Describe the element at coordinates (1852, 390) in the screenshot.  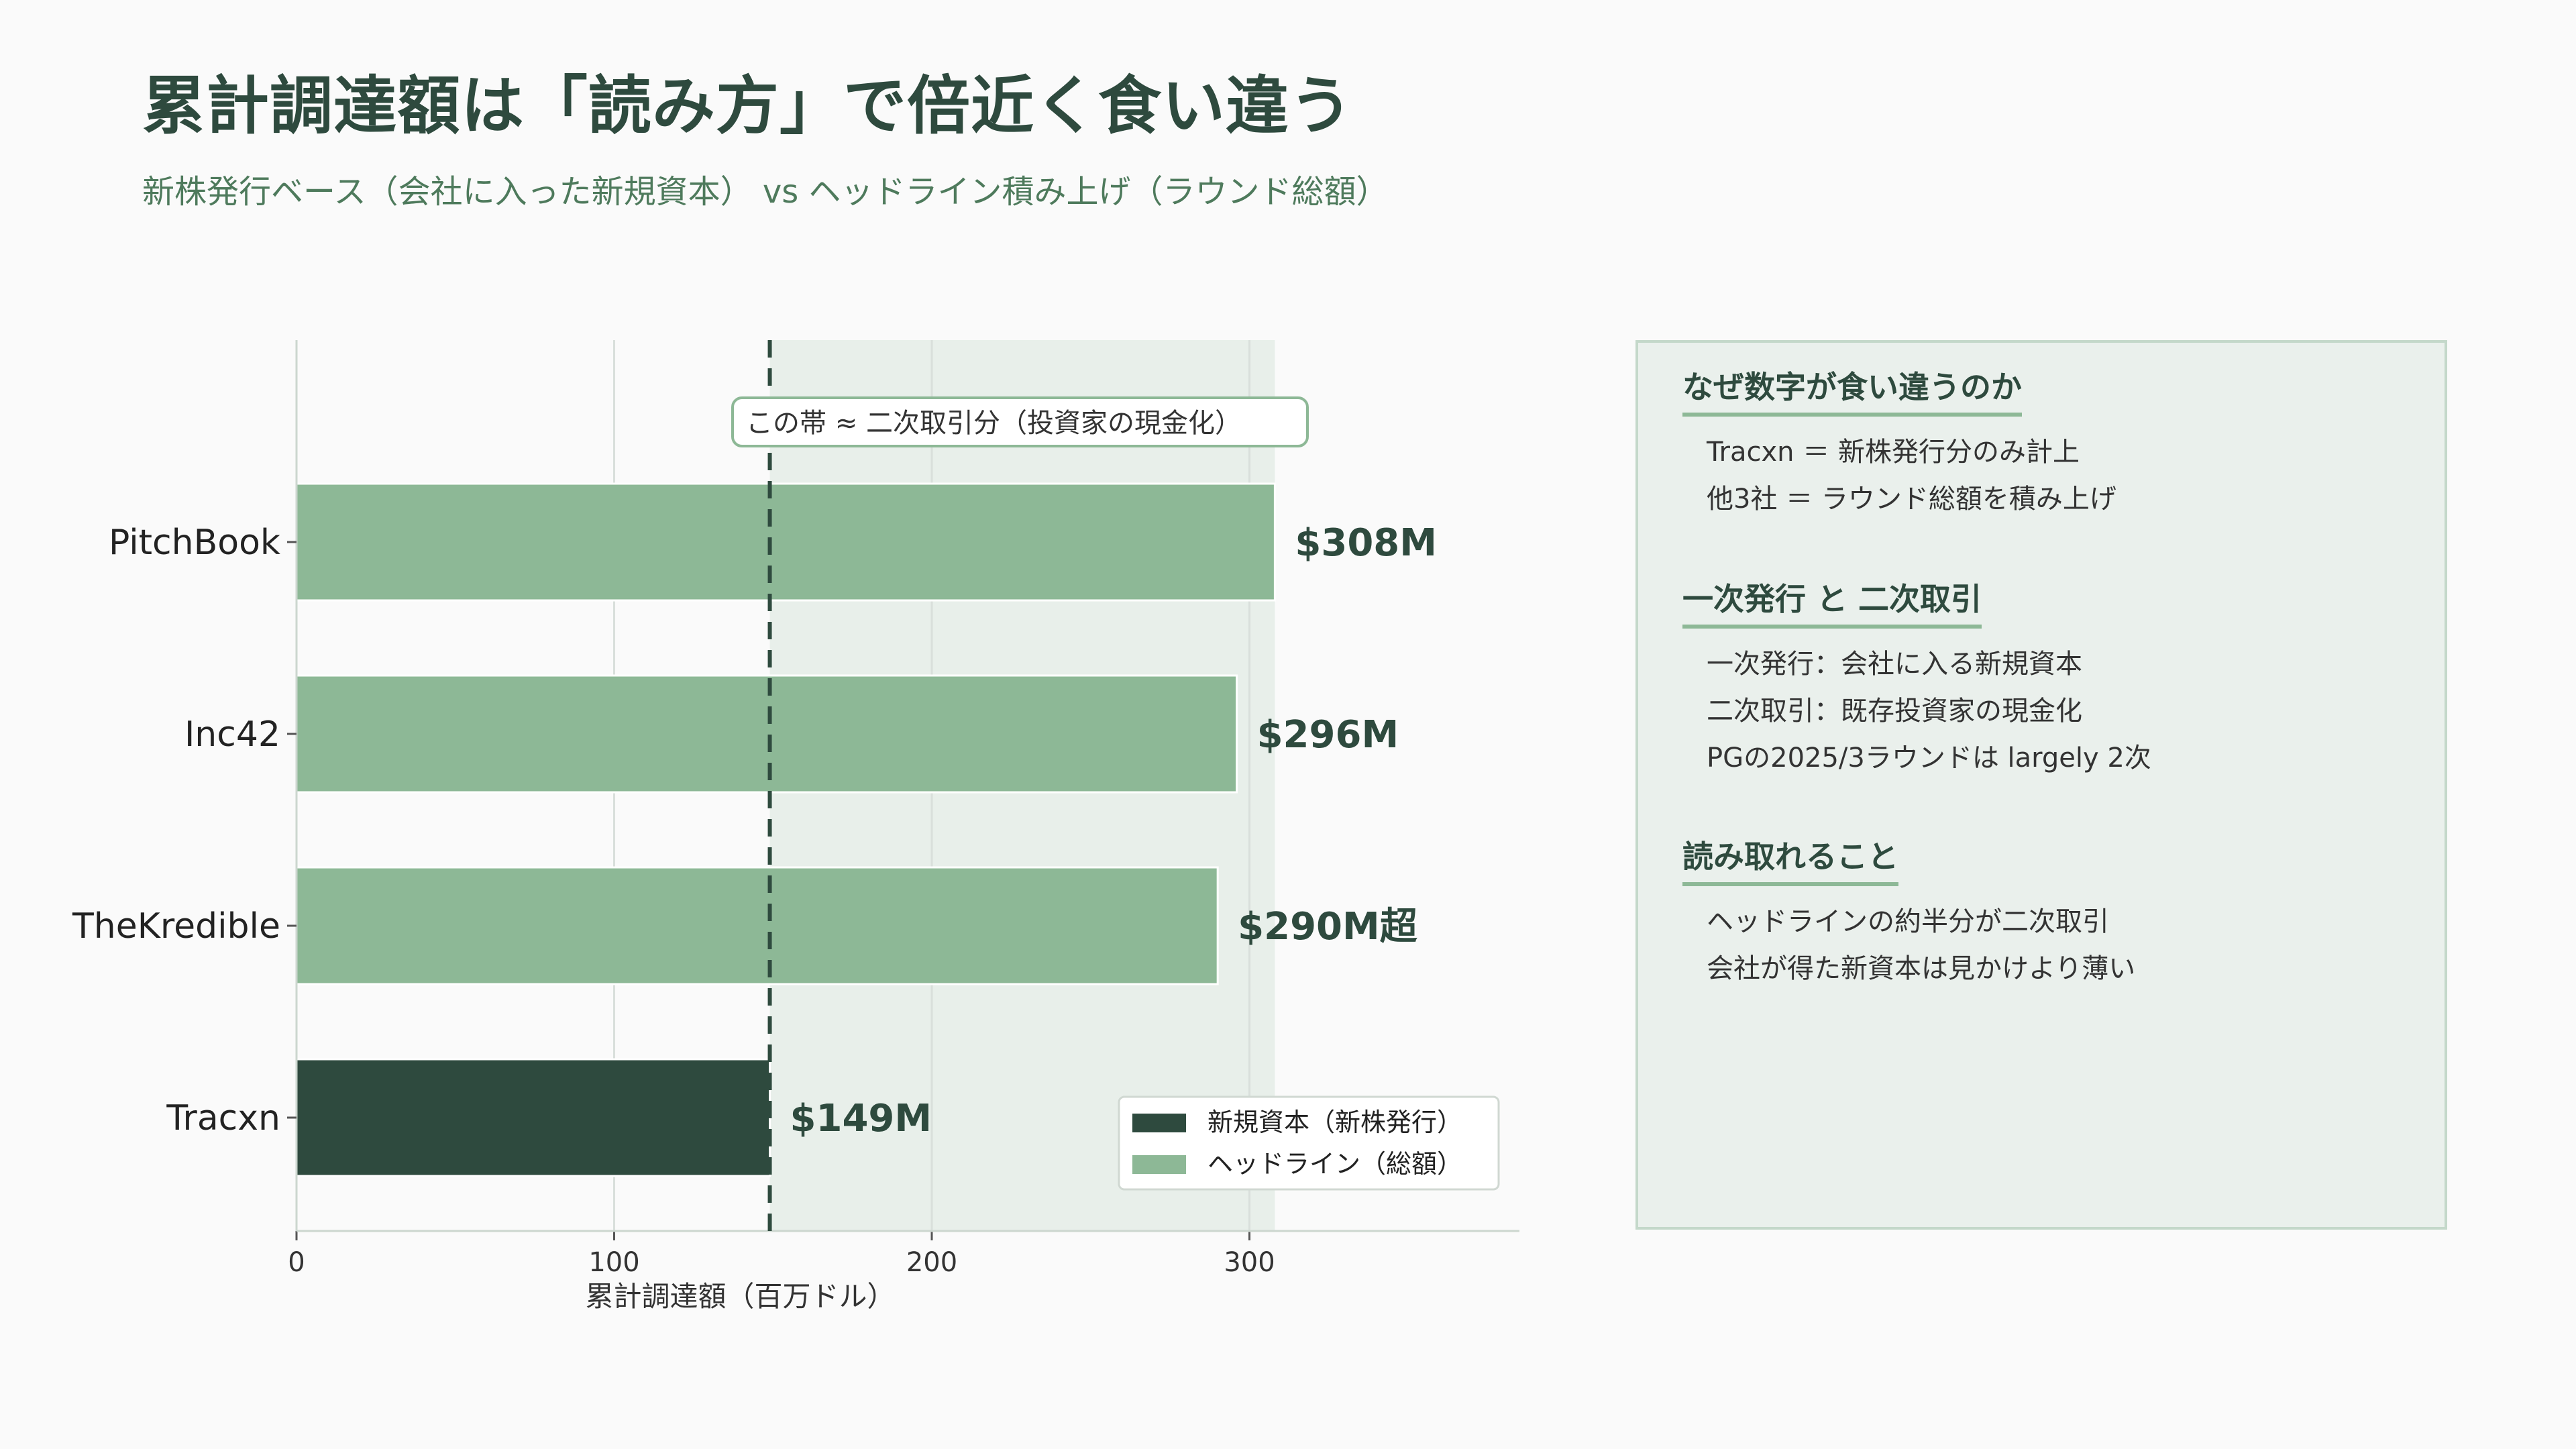
I see `panel-heading: なぜ数字が食い違うのか` at that location.